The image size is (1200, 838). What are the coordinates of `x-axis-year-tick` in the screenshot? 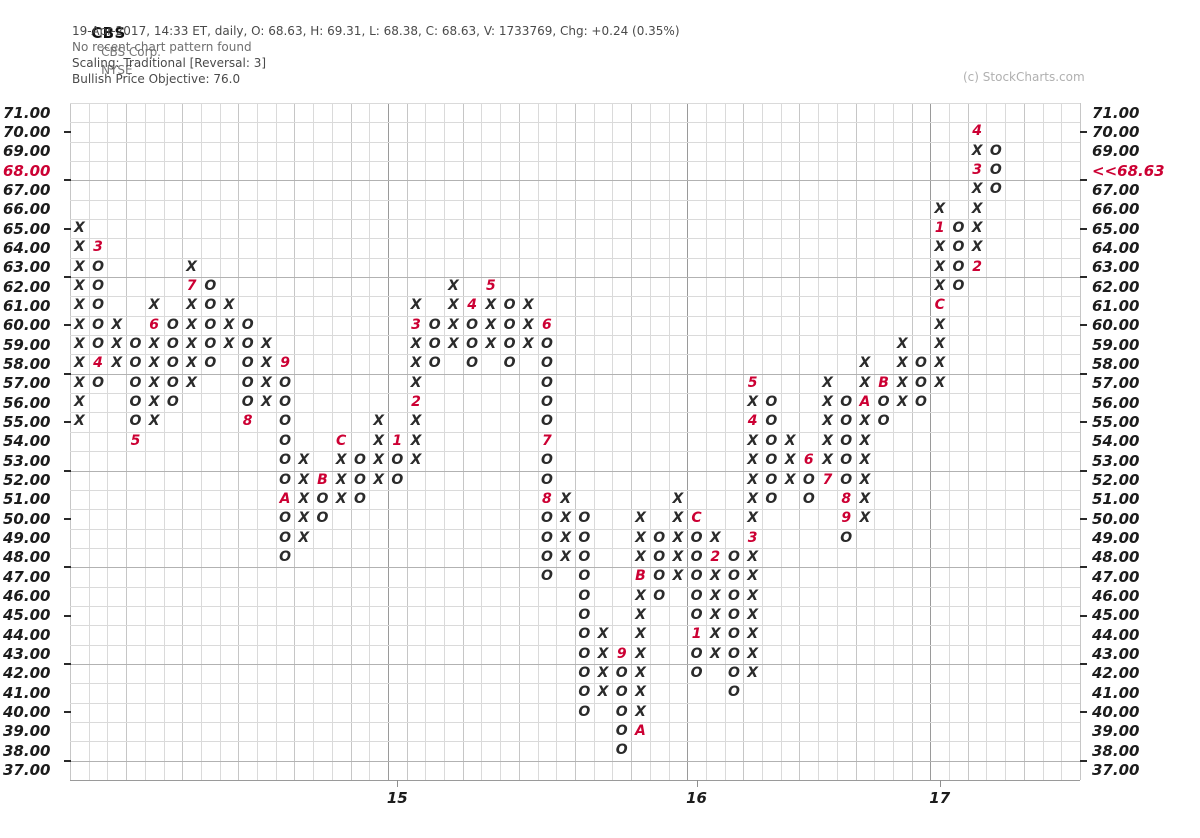 It's located at (940, 783).